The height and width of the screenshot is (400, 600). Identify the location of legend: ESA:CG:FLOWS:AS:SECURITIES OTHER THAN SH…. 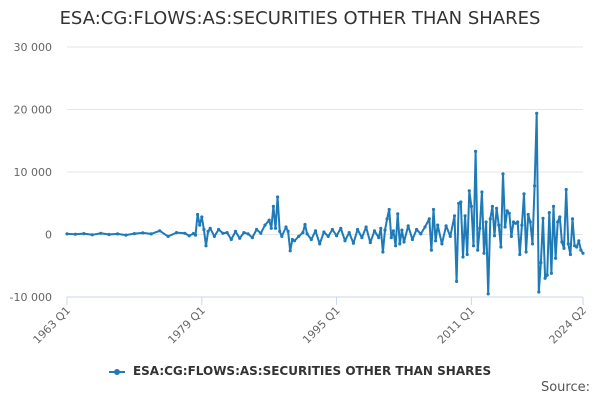
(300, 371).